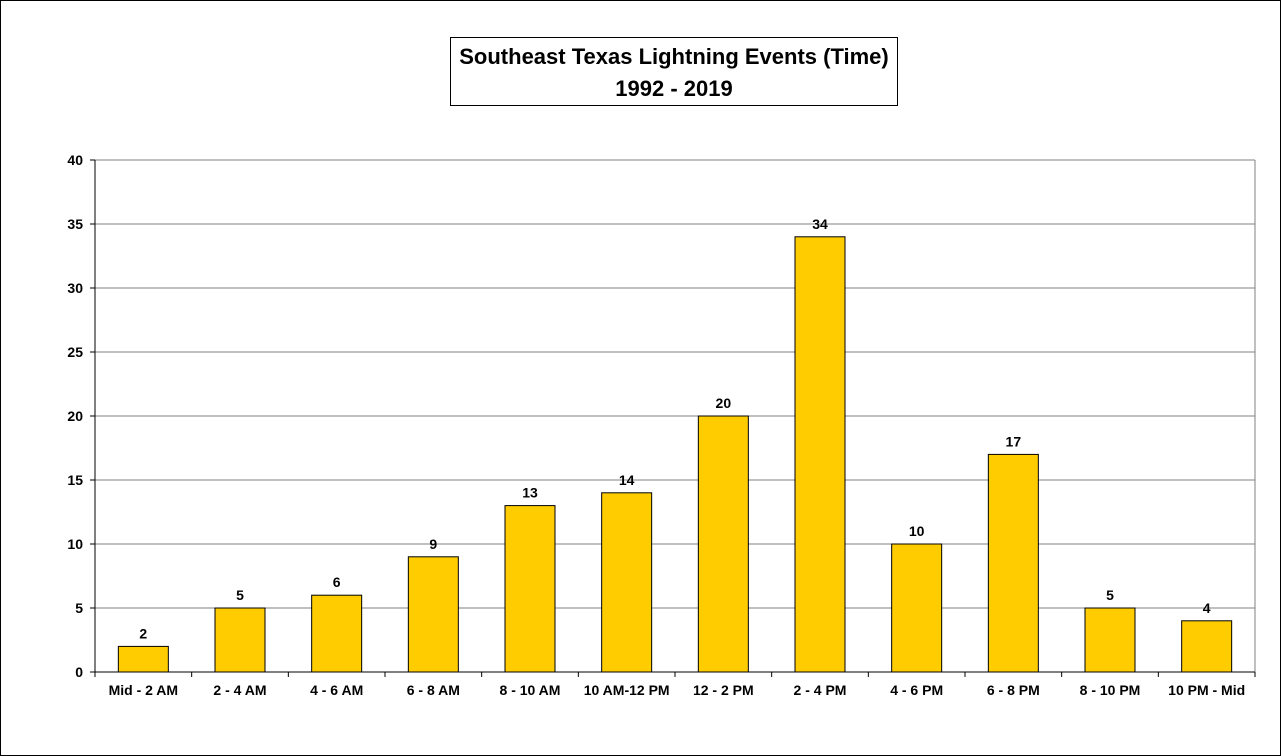 Image resolution: width=1281 pixels, height=756 pixels. I want to click on y-tick-label: 20, so click(75, 416).